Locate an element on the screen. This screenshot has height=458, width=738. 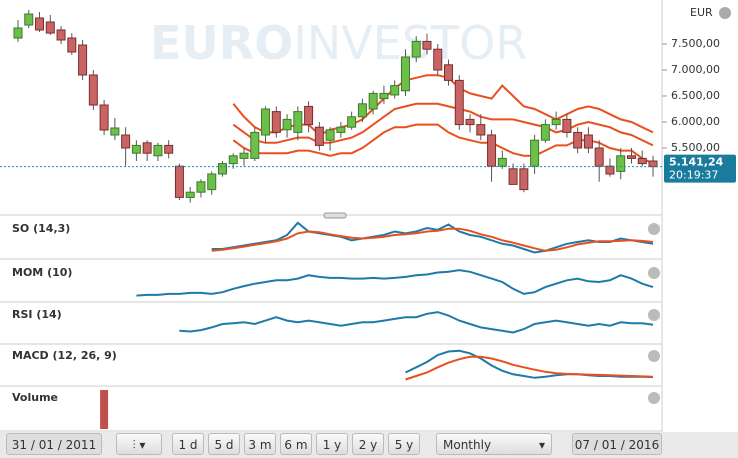
watermark-bold: EURO is located at coordinates (221, 43).